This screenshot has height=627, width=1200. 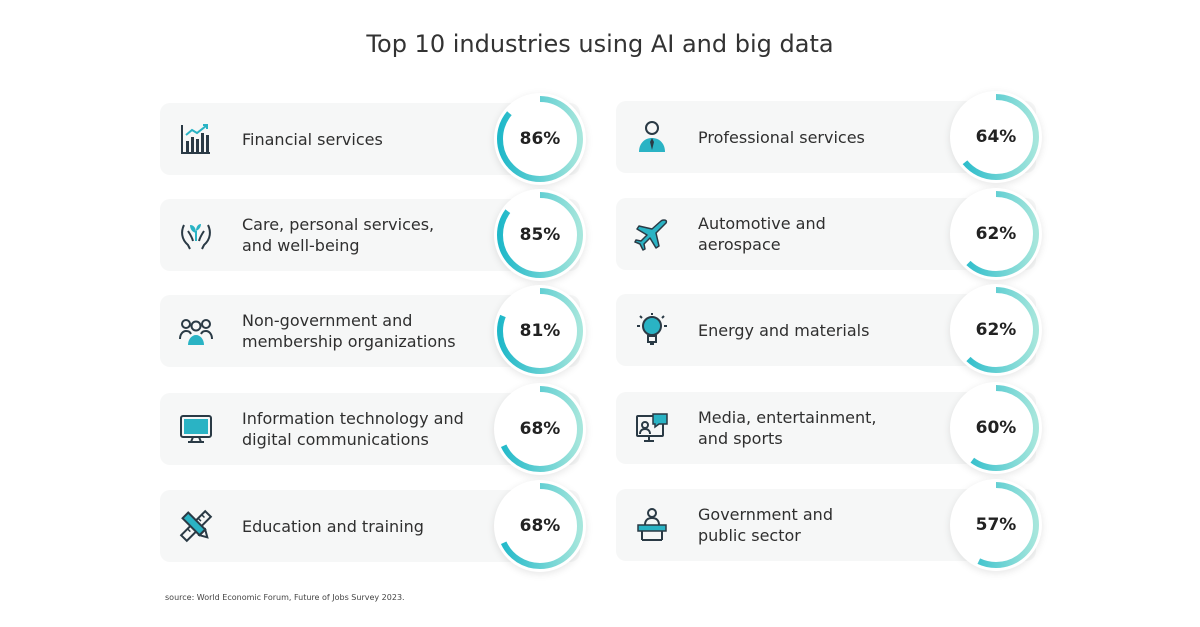 I want to click on industry-card: Professional services 64%, so click(x=829, y=137).